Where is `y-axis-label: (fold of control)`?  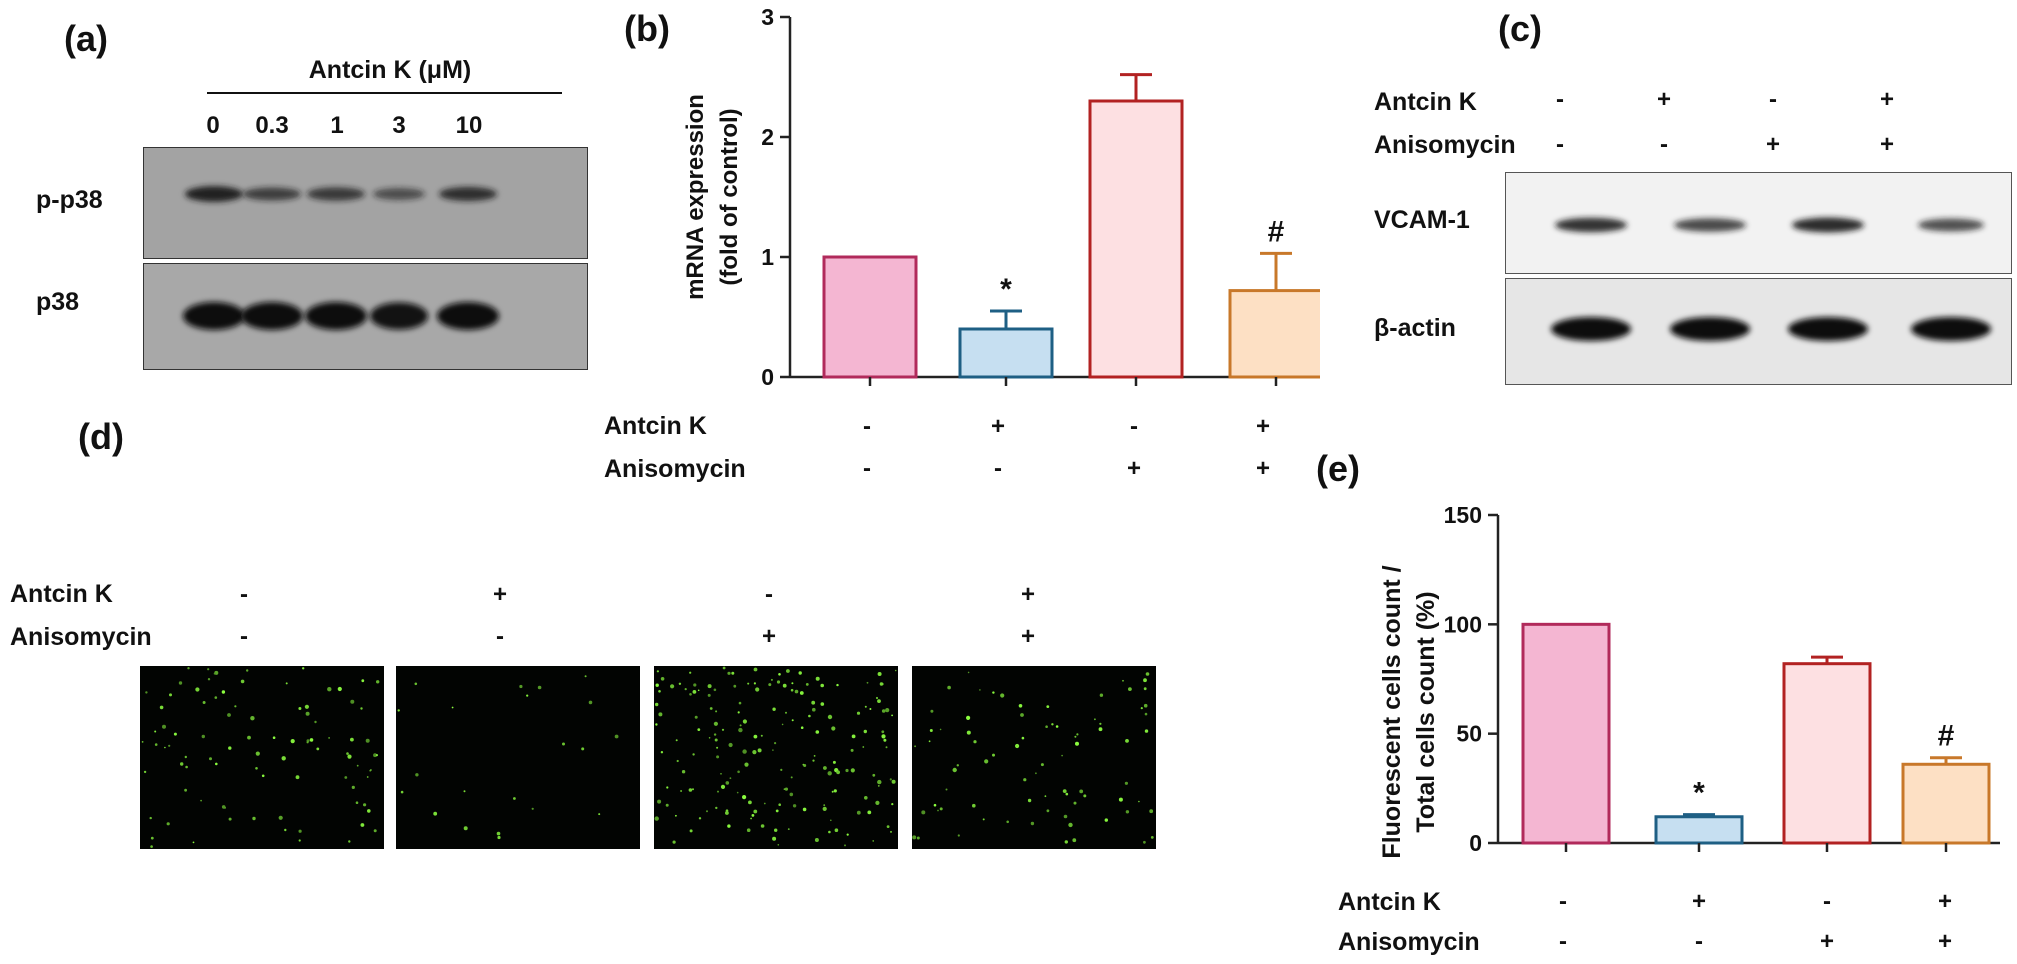 y-axis-label: (fold of control) is located at coordinates (729, 196).